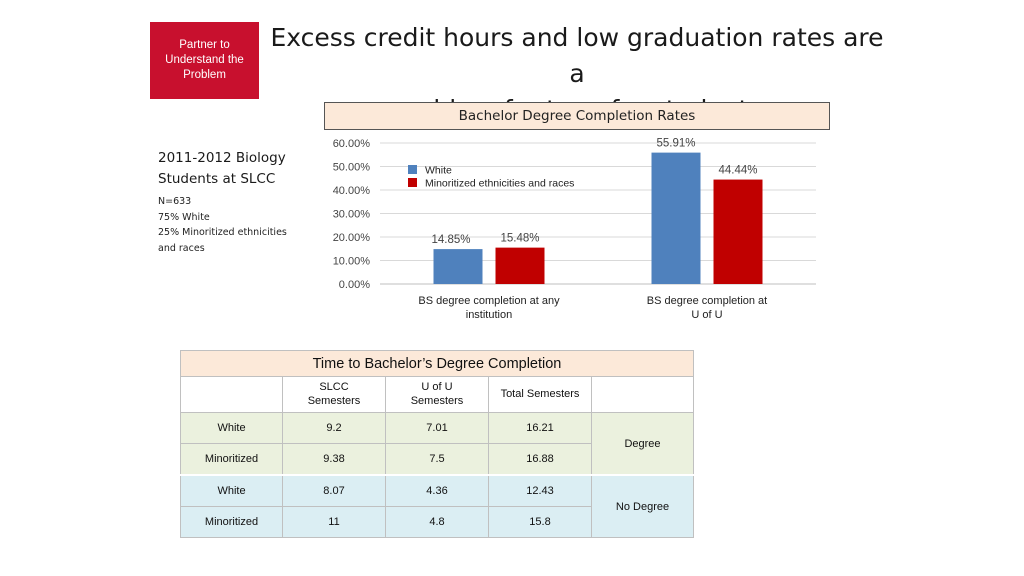 This screenshot has width=1024, height=576. Describe the element at coordinates (707, 301) in the screenshot. I see `x-tick-label: BS degree completion at` at that location.